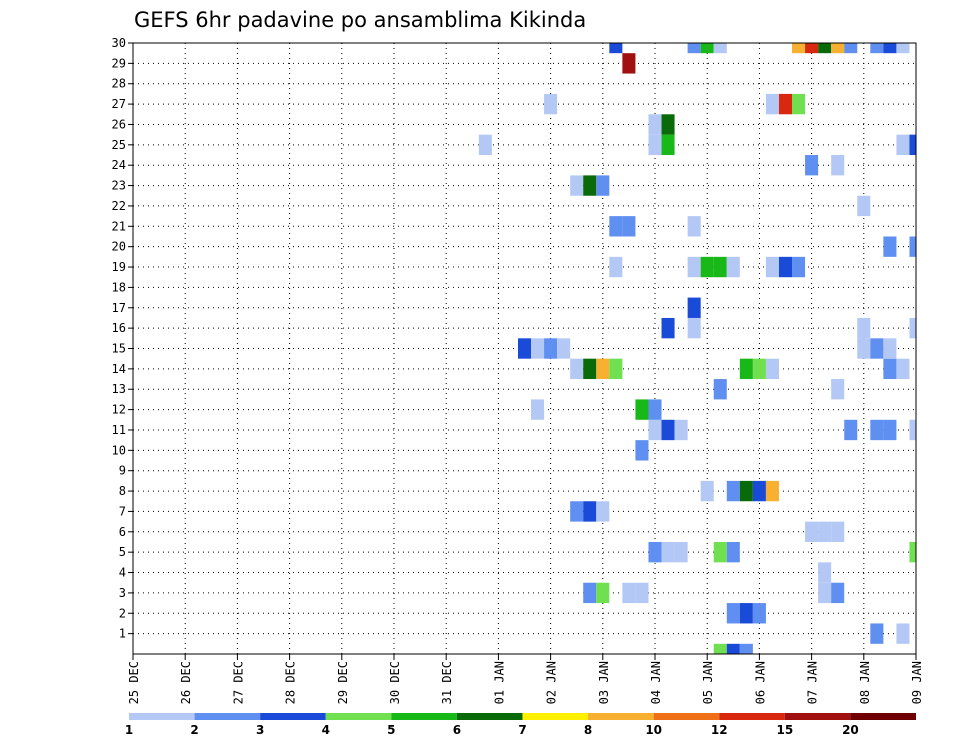 Image resolution: width=960 pixels, height=742 pixels. Describe the element at coordinates (119, 369) in the screenshot. I see `y-tick-label: 14` at that location.